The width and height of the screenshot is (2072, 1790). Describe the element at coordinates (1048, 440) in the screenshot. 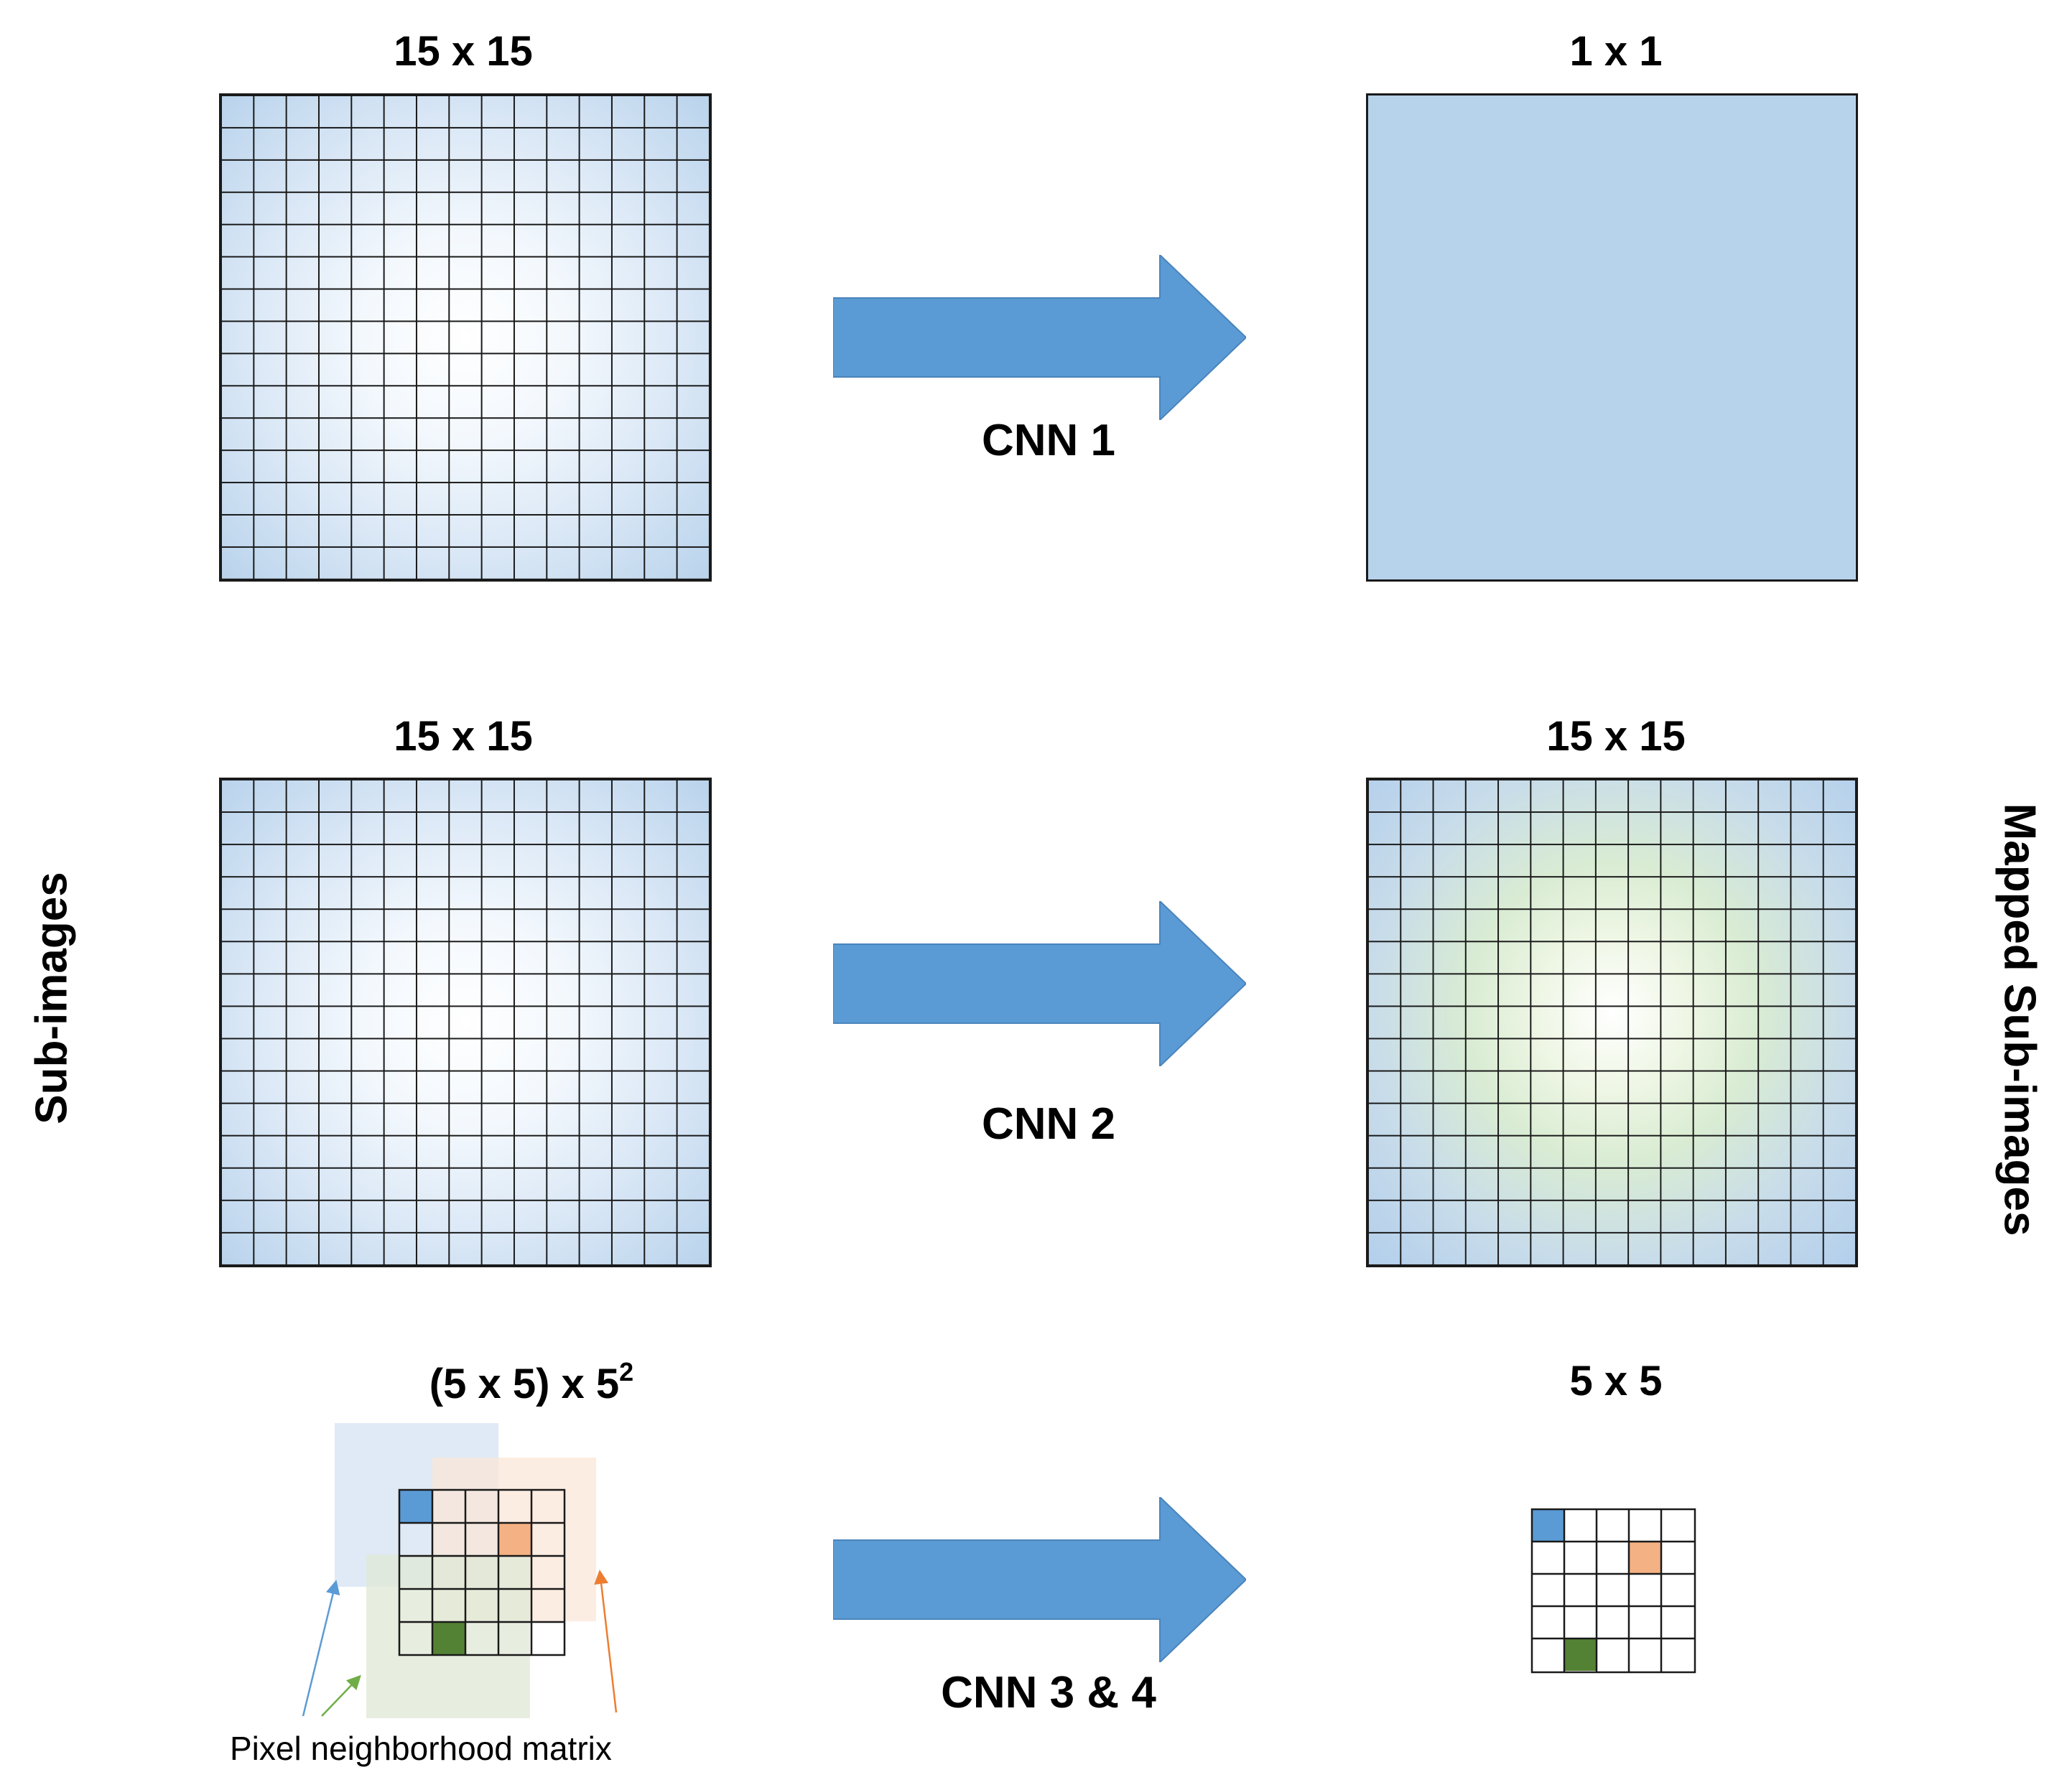

I see `row1-cnn-label: CNN 1` at that location.